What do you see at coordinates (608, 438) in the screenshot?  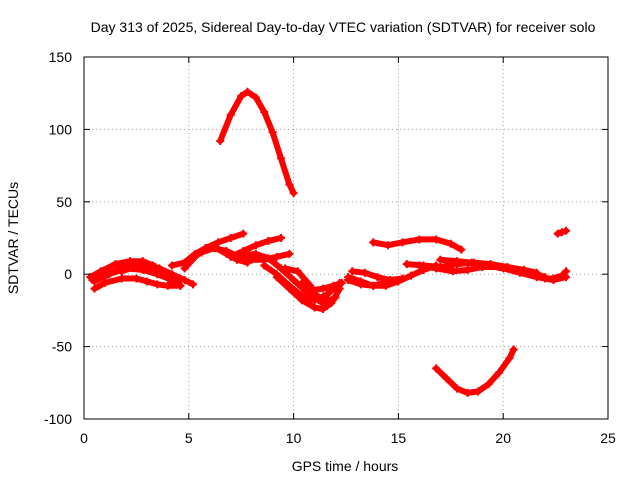 I see `x-tick-label: 25` at bounding box center [608, 438].